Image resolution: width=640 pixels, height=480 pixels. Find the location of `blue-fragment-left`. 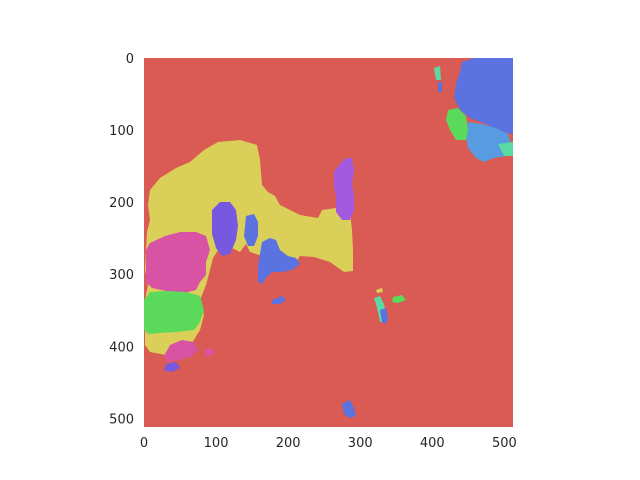

blue-fragment-left is located at coordinates (251, 230).